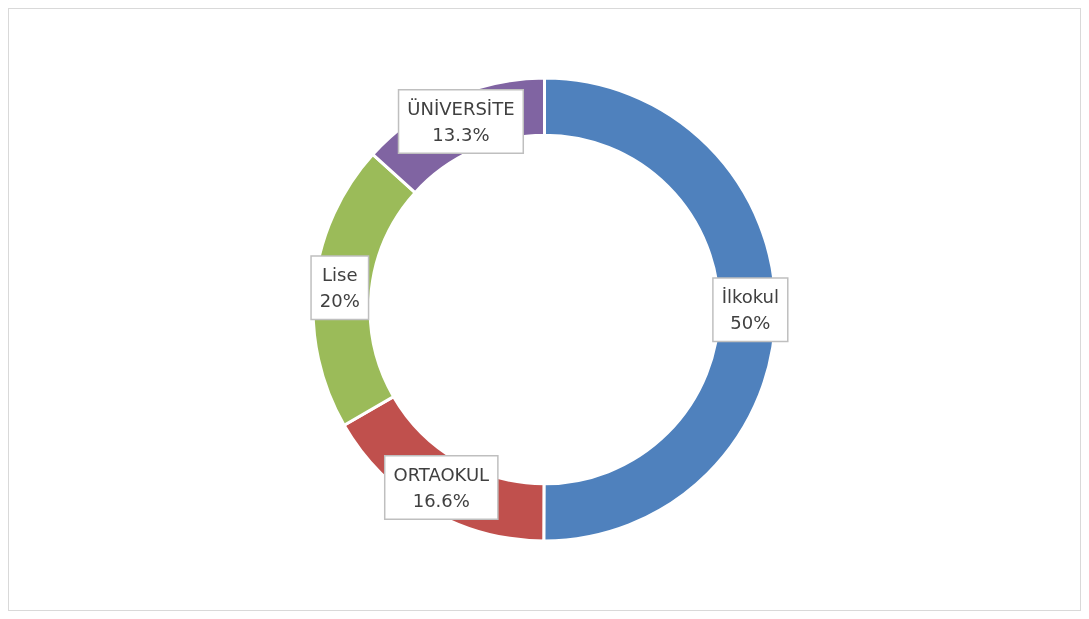  I want to click on slice-label: İlkokul, so click(750, 297).